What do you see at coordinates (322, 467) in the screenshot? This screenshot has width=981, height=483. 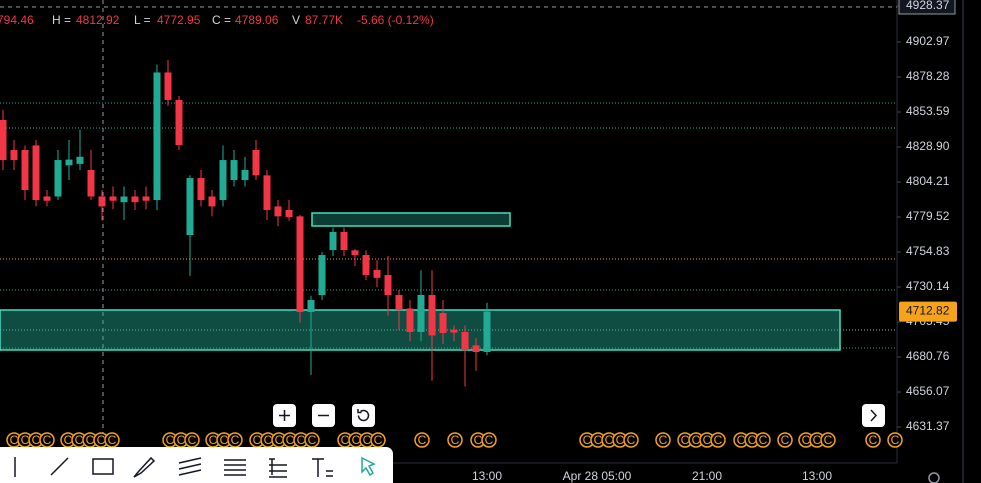 I see `text-tool` at bounding box center [322, 467].